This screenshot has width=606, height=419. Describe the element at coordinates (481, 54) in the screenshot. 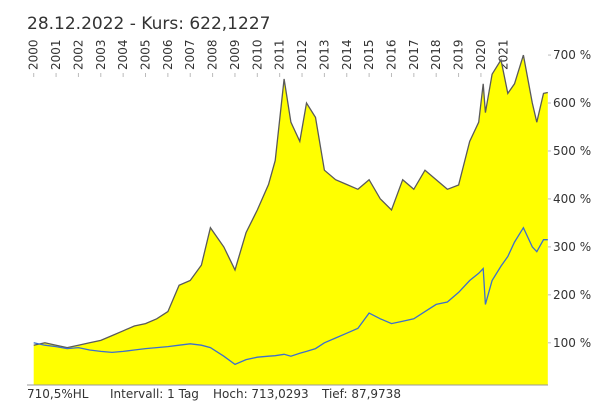

I see `x-tick-label: 2020` at that location.